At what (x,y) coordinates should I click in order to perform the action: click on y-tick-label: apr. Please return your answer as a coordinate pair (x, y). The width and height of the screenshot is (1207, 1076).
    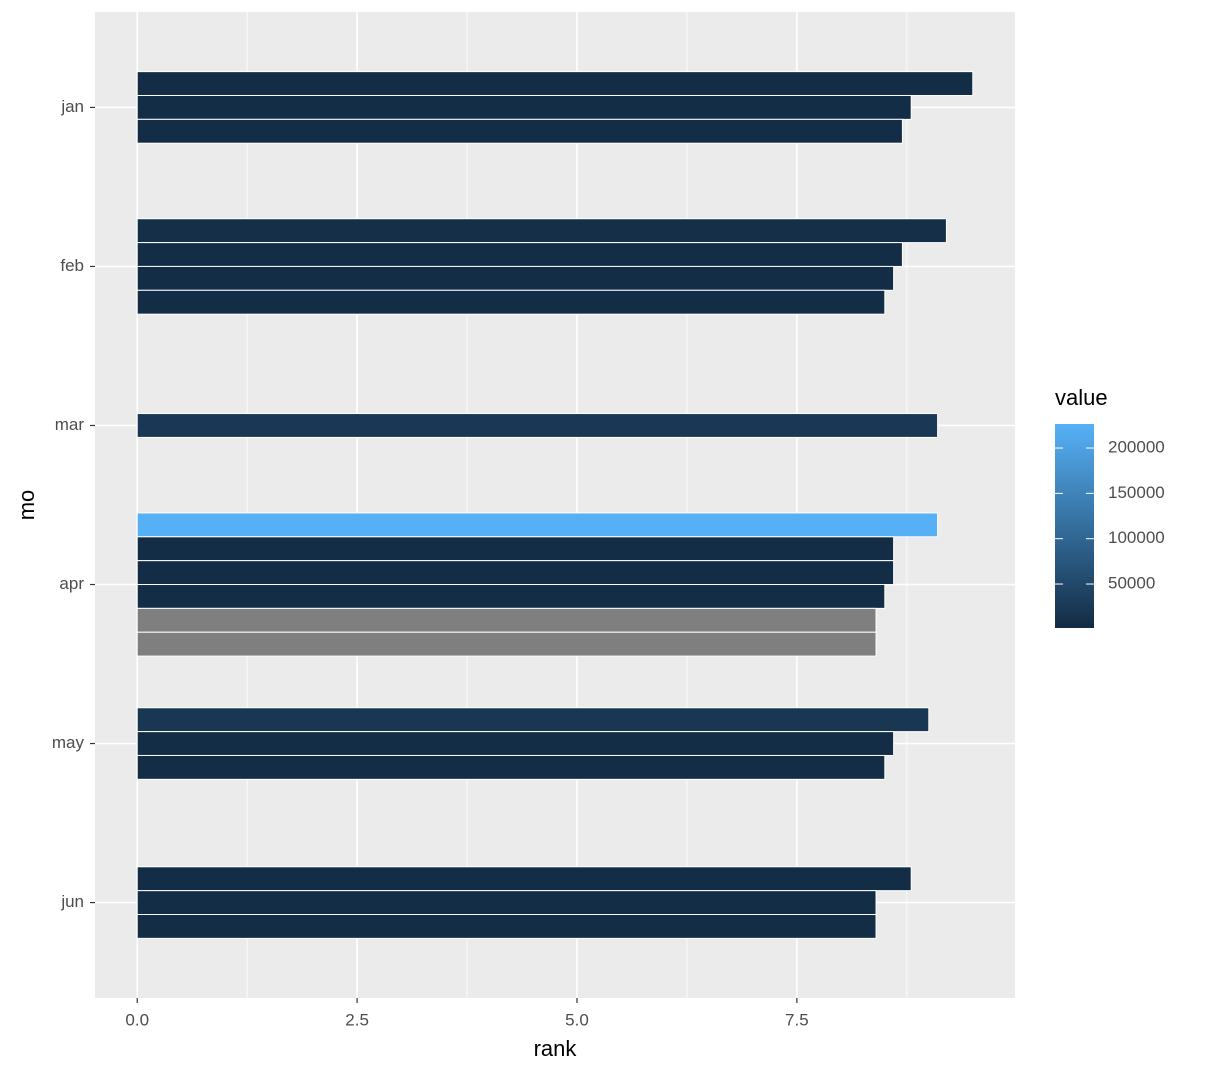
    Looking at the image, I should click on (71, 583).